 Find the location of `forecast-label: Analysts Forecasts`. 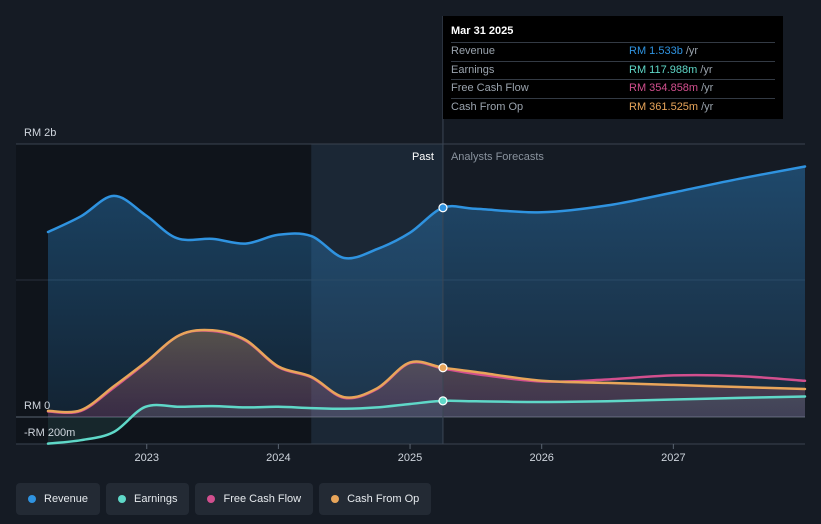

forecast-label: Analysts Forecasts is located at coordinates (497, 157).